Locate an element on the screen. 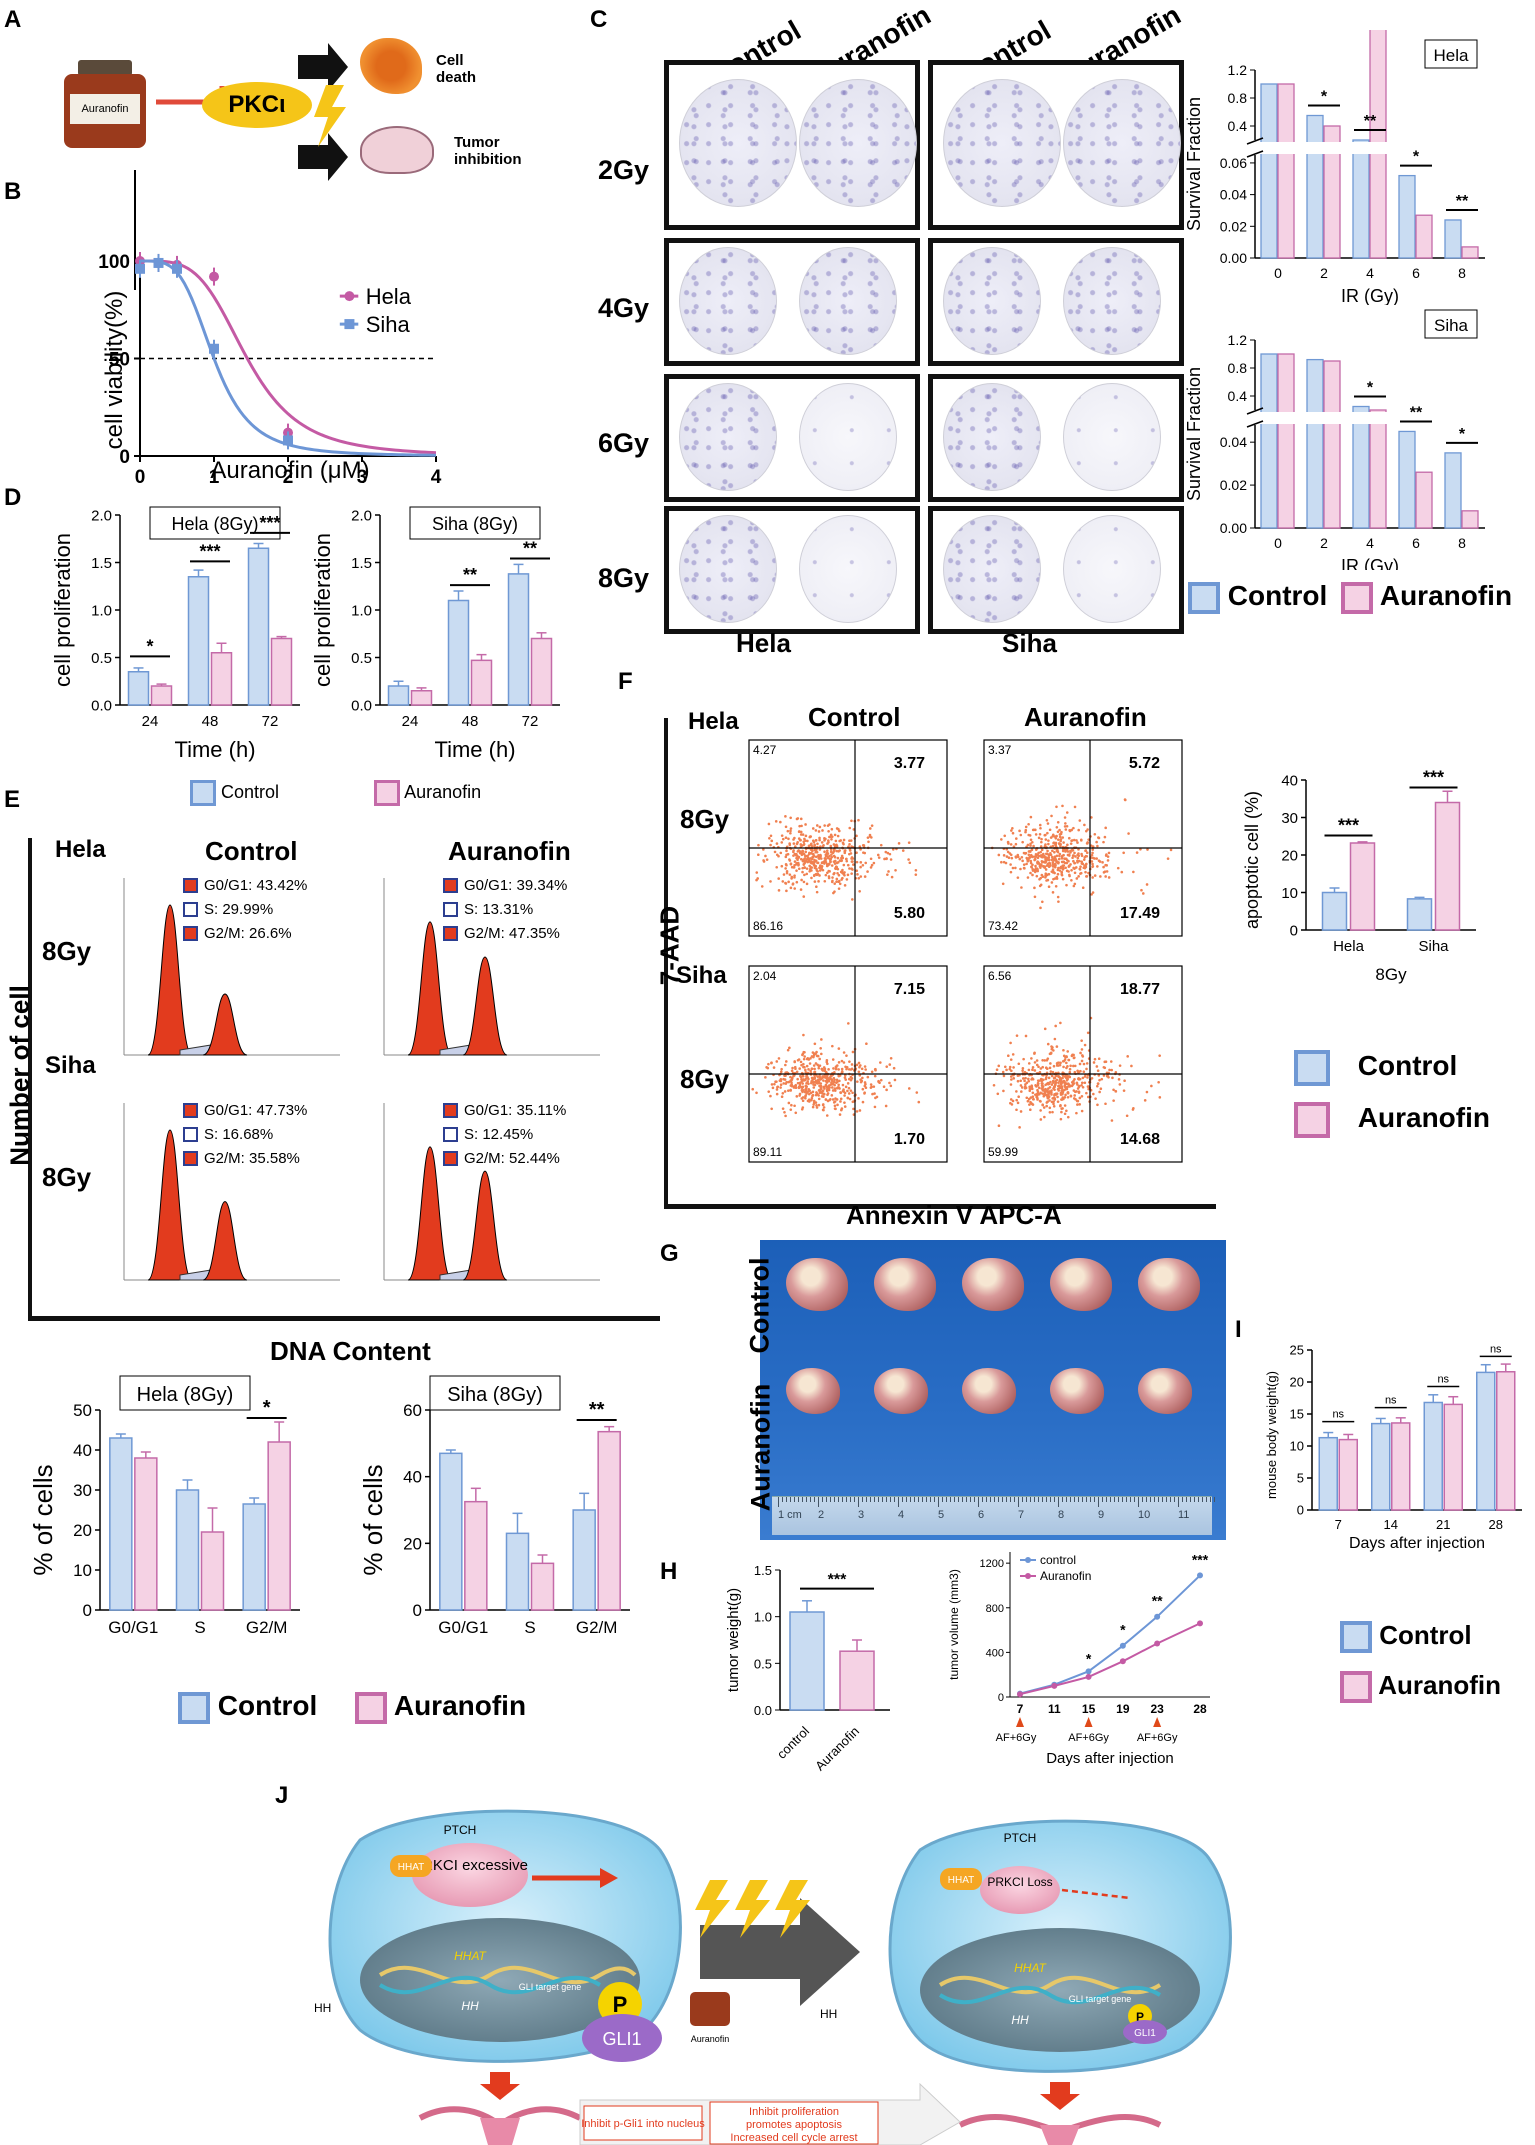 This screenshot has height=2145, width=1535. panel-label-f: F is located at coordinates (625, 681).